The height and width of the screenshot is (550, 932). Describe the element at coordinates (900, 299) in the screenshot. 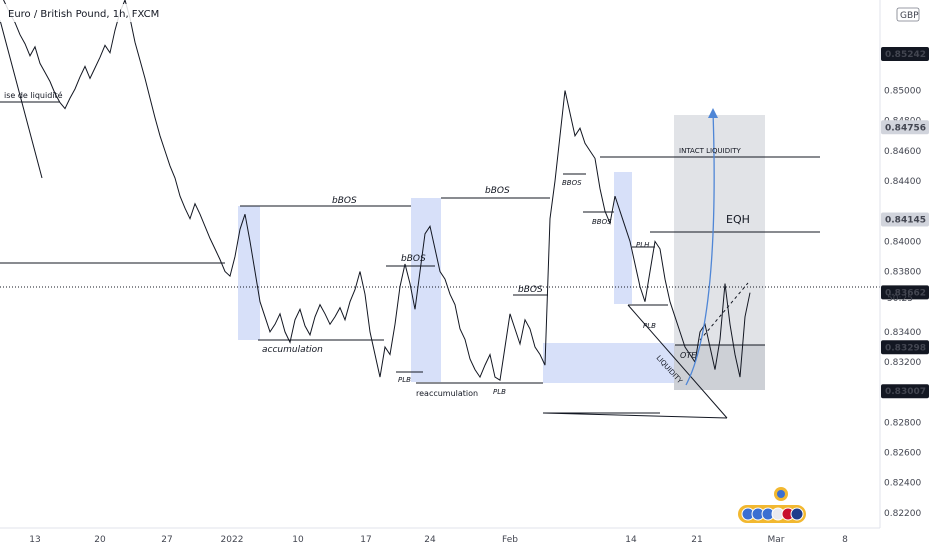

I see `countdown-label: 50:25` at that location.